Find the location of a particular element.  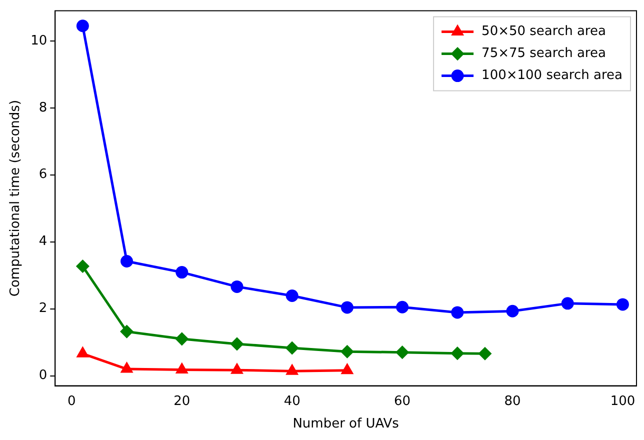

y-tick-label: 6 is located at coordinates (43, 174).